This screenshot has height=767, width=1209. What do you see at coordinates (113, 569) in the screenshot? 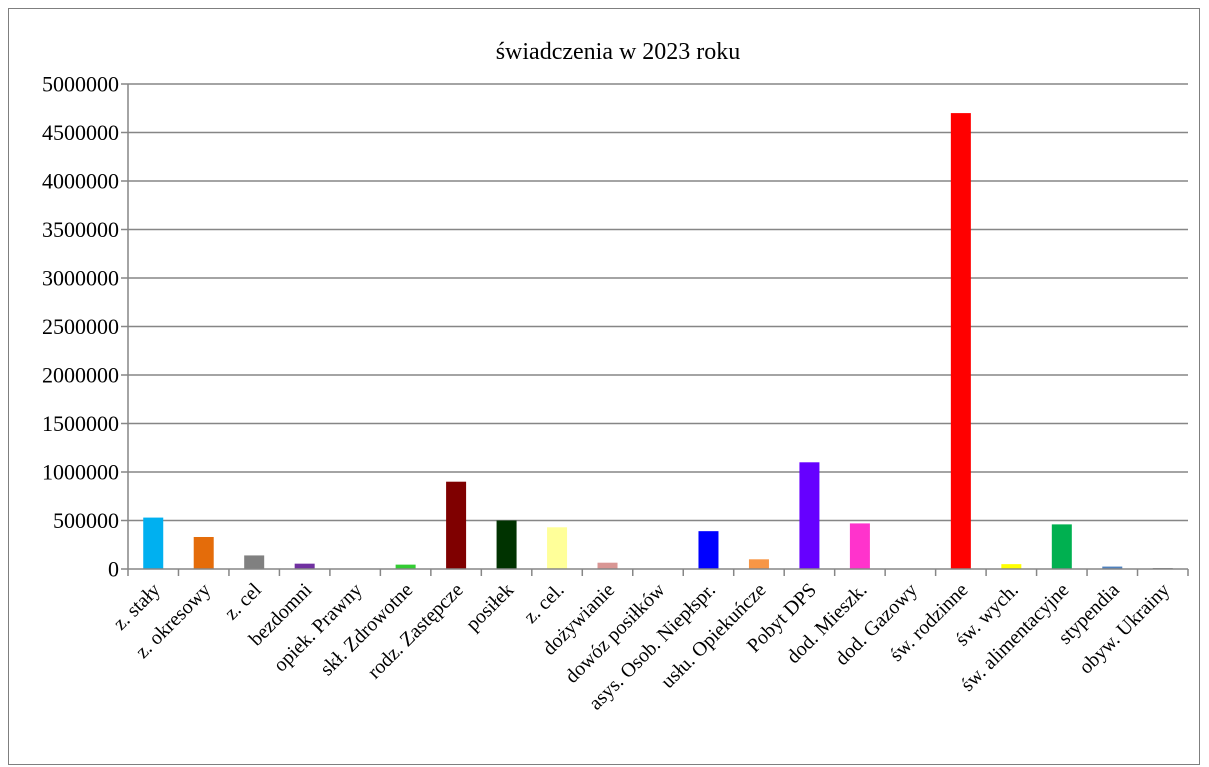
I see `y-tick-label: 0` at bounding box center [113, 569].